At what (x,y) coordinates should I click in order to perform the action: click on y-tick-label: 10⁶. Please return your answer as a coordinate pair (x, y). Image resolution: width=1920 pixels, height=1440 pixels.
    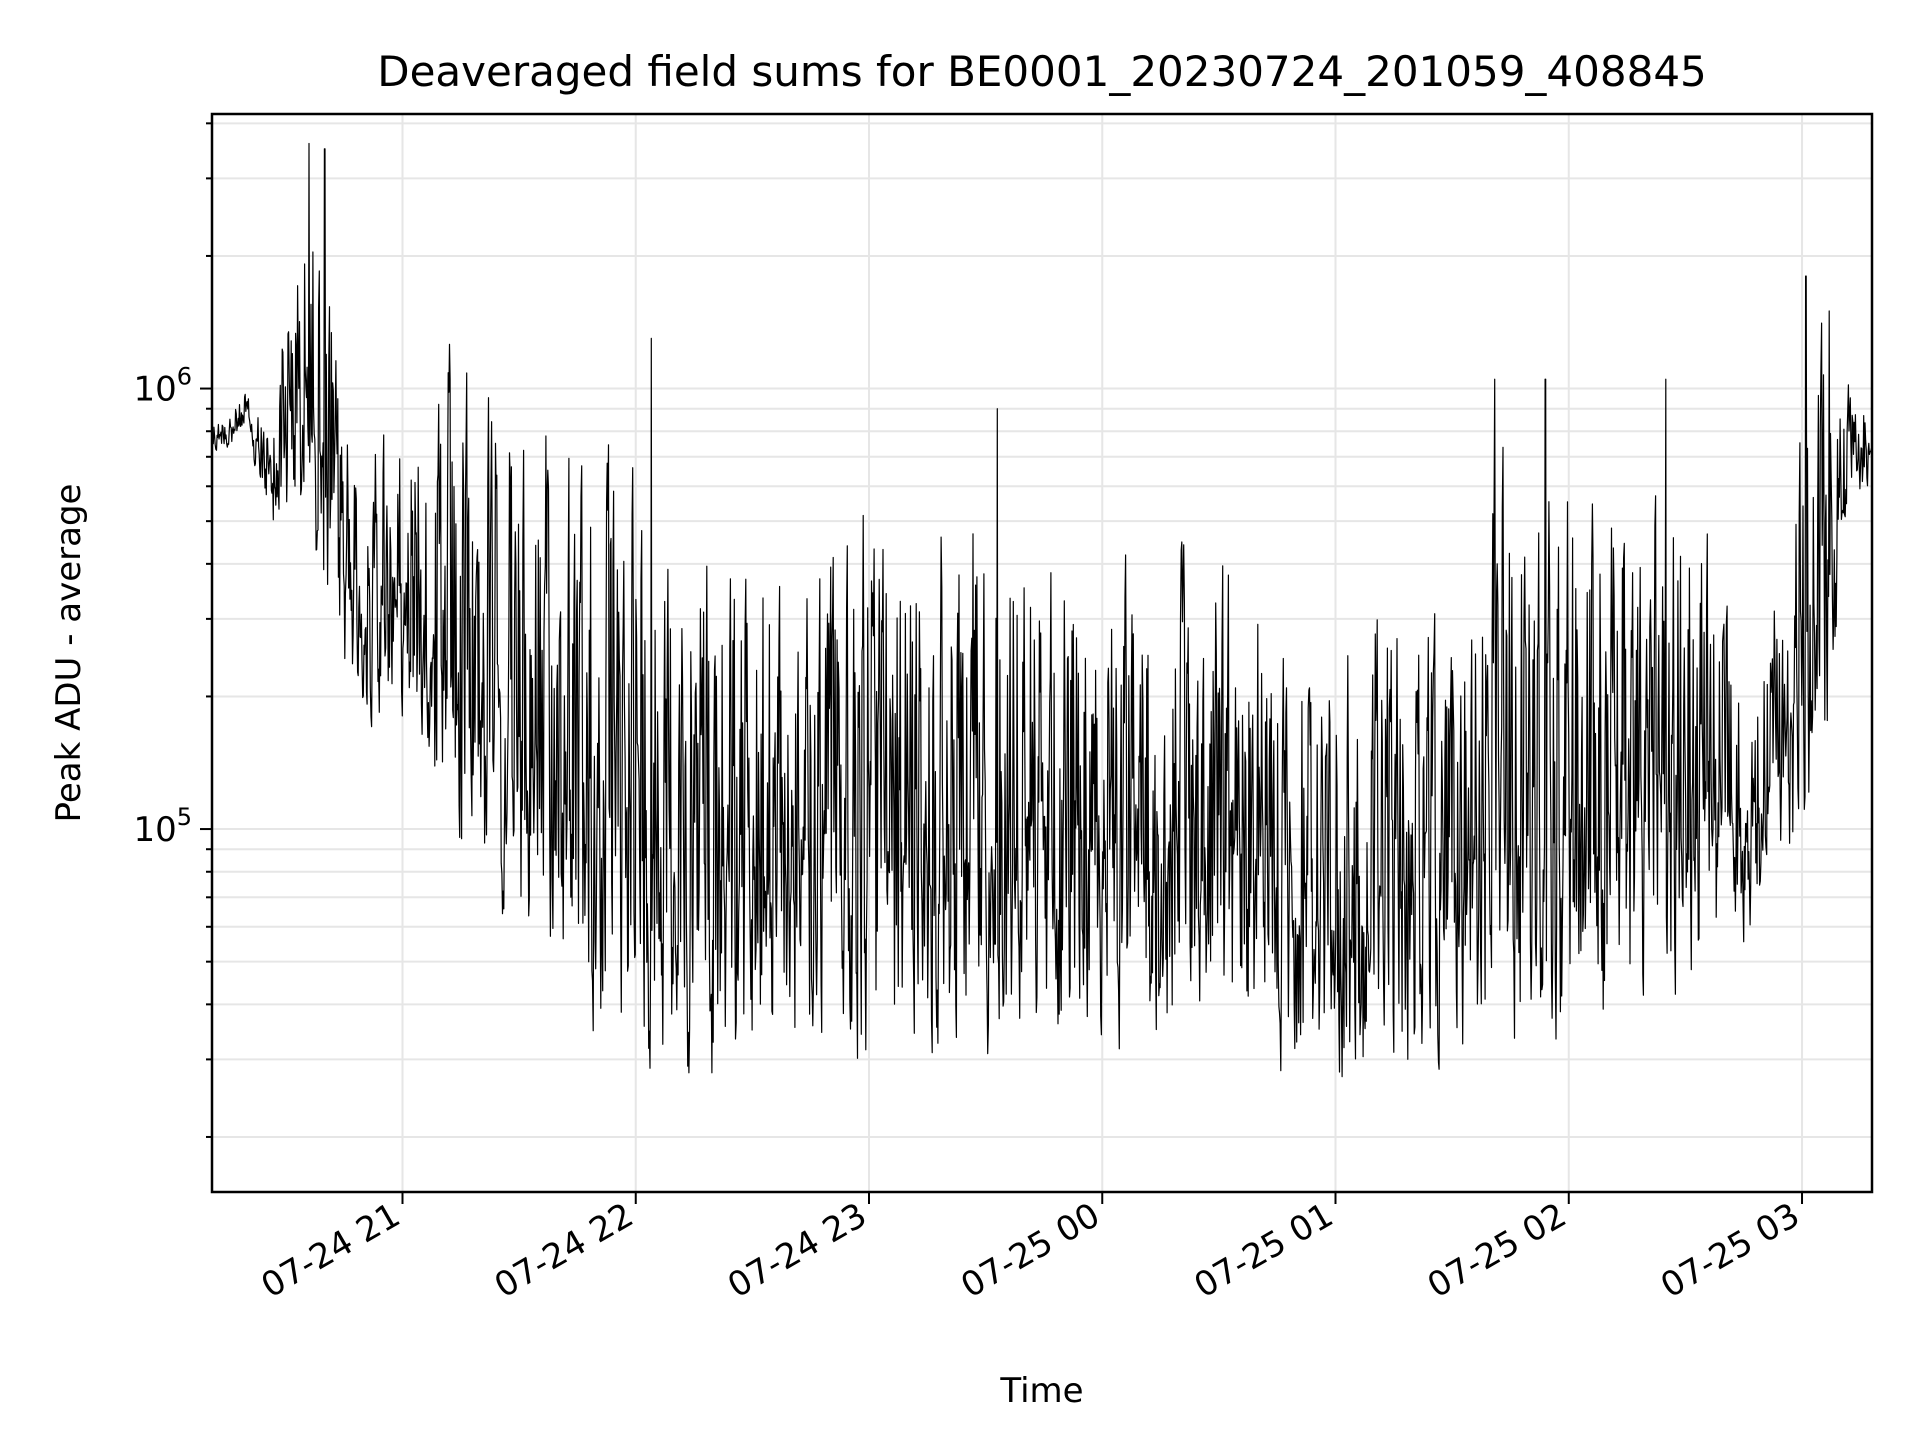
    Looking at the image, I should click on (162, 386).